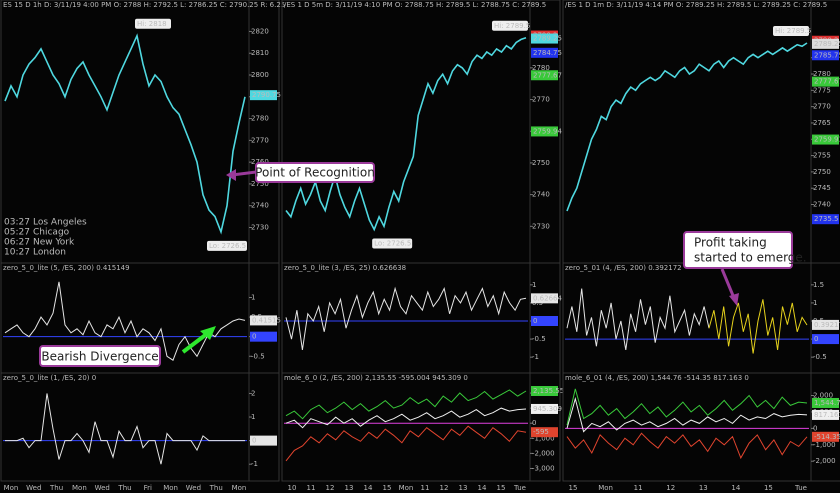 The image size is (840, 493). What do you see at coordinates (822, 107) in the screenshot?
I see `y-tick-label: 2770` at bounding box center [822, 107].